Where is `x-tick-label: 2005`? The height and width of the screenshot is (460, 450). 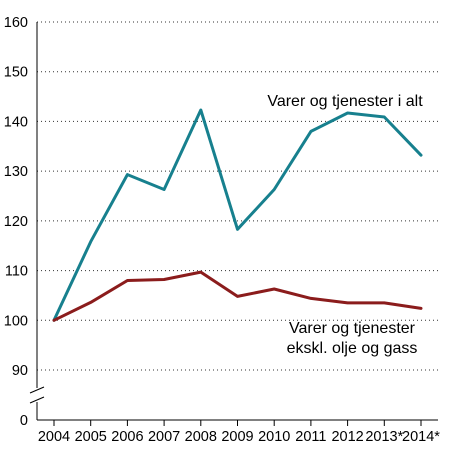 x-tick-label: 2005 is located at coordinates (91, 437).